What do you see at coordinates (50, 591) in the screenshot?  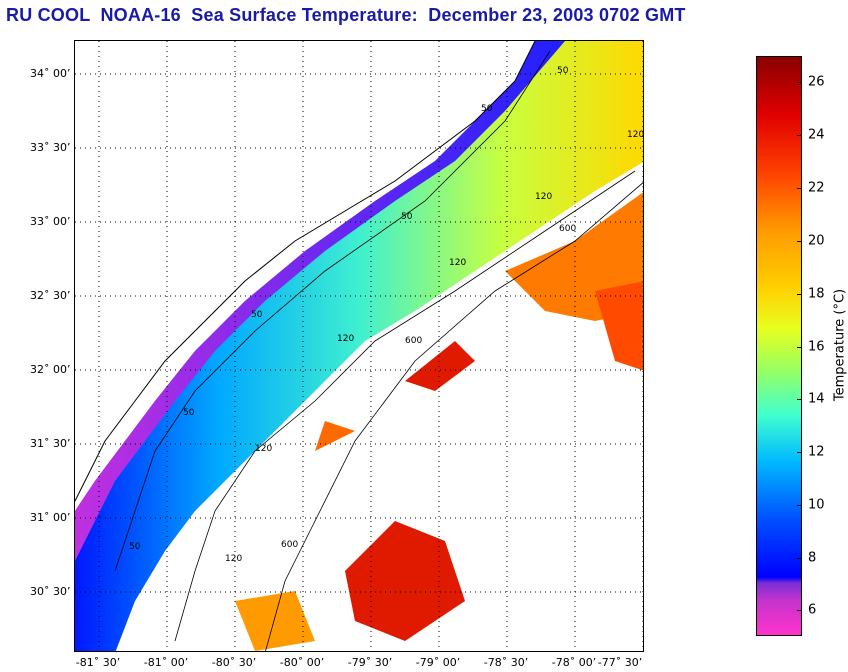 I see `latitude-label: 30˚ 30’` at bounding box center [50, 591].